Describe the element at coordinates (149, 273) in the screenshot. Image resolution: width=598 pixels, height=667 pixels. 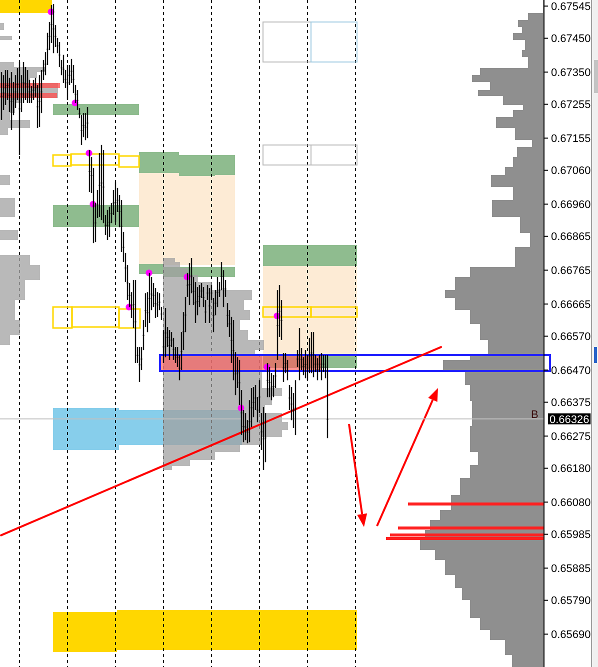
I see `point` at that location.